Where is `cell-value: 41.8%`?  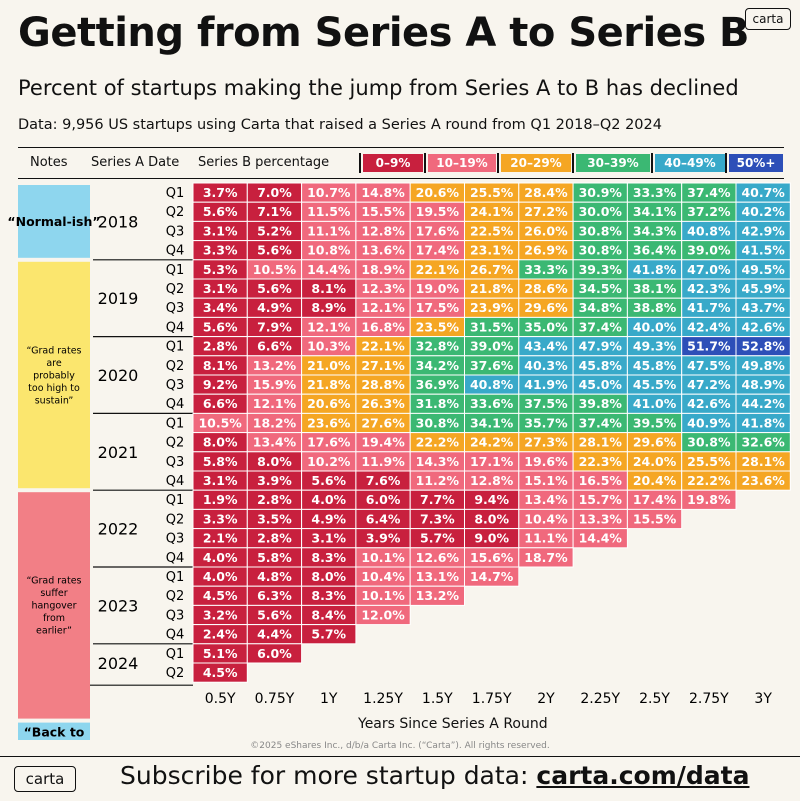 cell-value: 41.8% is located at coordinates (655, 269).